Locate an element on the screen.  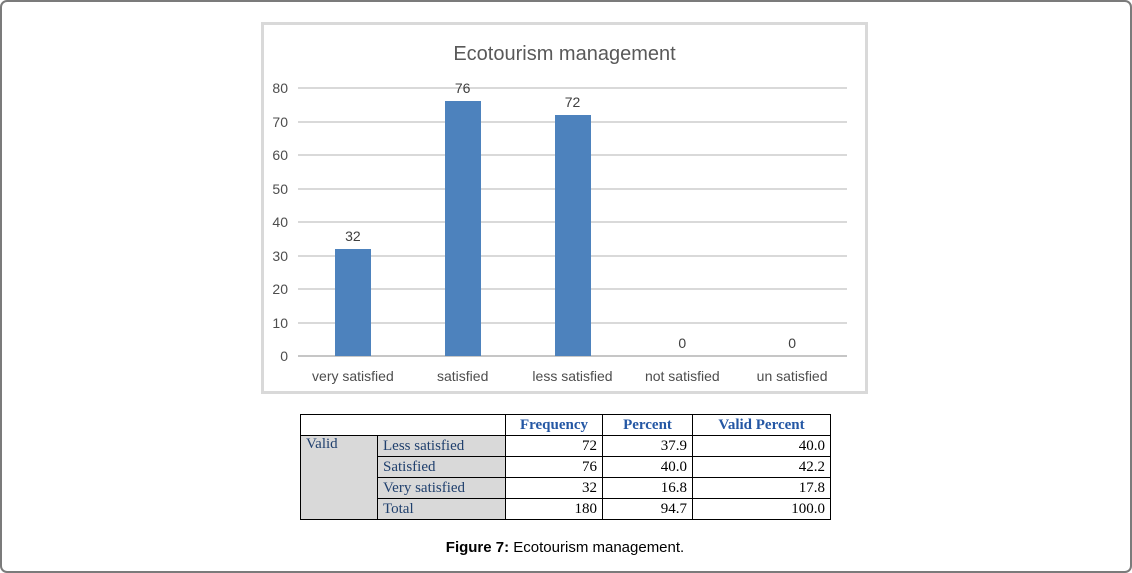
y-axis-tick-label: 40 is located at coordinates (280, 222).